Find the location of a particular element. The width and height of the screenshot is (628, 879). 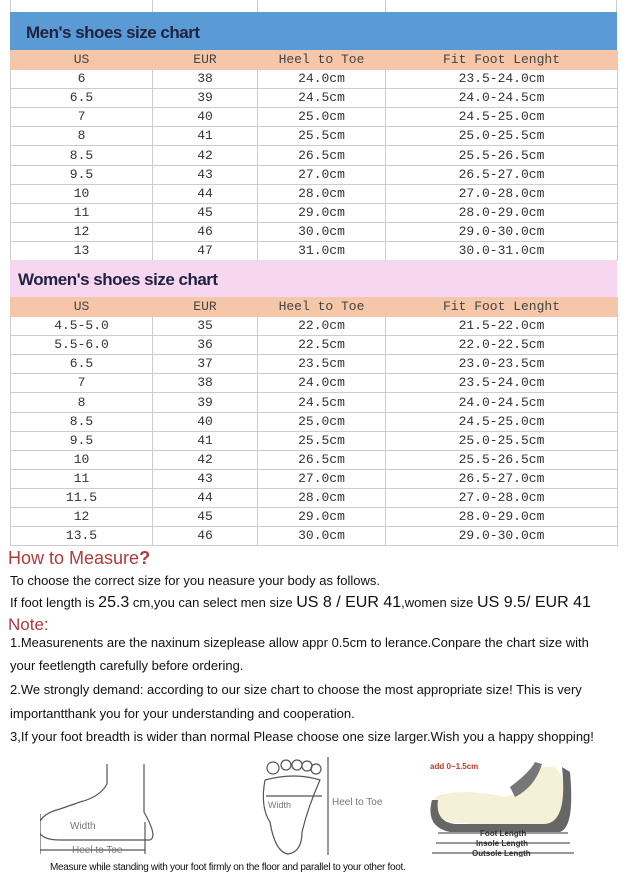

table-row: 8.5 42 26.5cm 25.5-26.5cm is located at coordinates (314, 155).